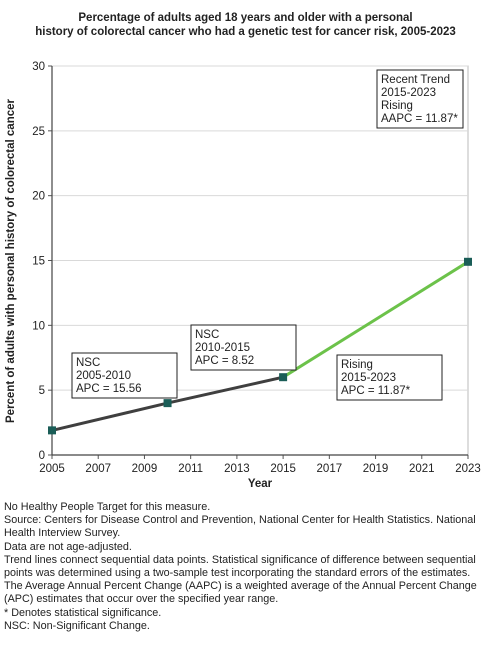 The image size is (491, 646). Describe the element at coordinates (77, 625) in the screenshot. I see `footnote-nsc: NSC: Non-Significant Change.` at that location.